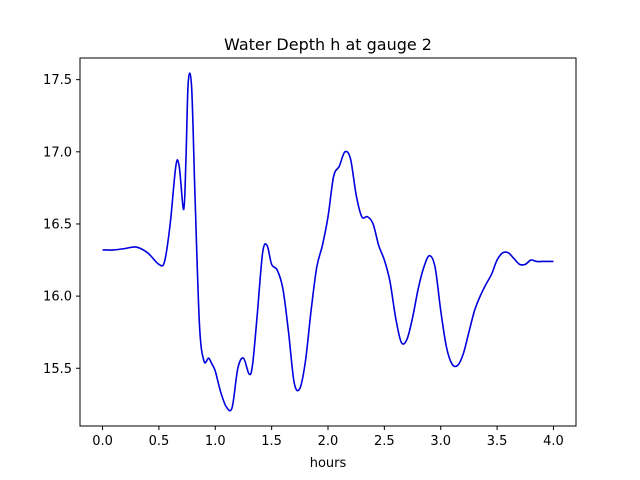 The image size is (640, 480). I want to click on x-tick-label: 1.0, so click(215, 441).